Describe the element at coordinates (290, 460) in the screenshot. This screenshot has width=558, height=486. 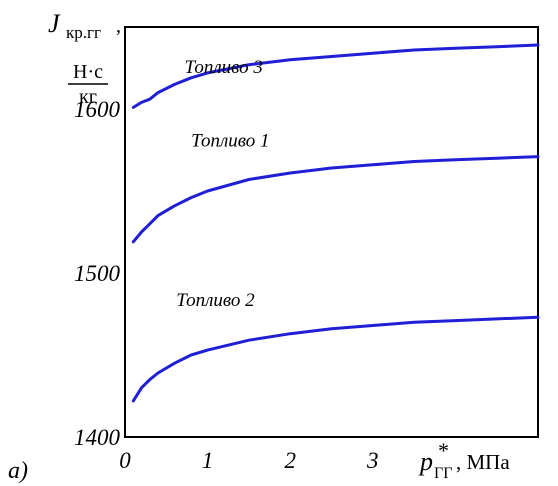
I see `x-tick-label: 2` at that location.